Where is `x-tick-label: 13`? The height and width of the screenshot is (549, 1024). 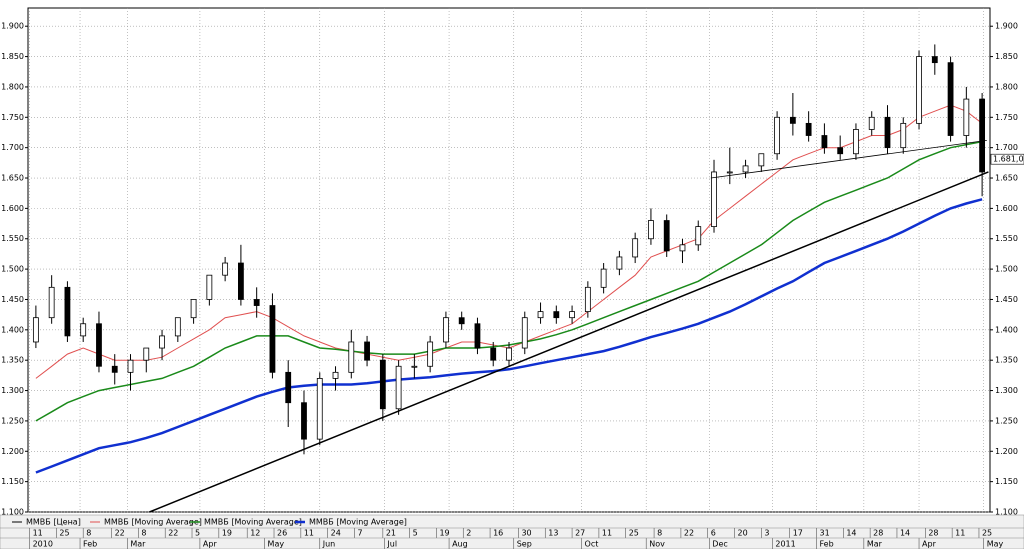 x-tick-label: 13 is located at coordinates (553, 533).